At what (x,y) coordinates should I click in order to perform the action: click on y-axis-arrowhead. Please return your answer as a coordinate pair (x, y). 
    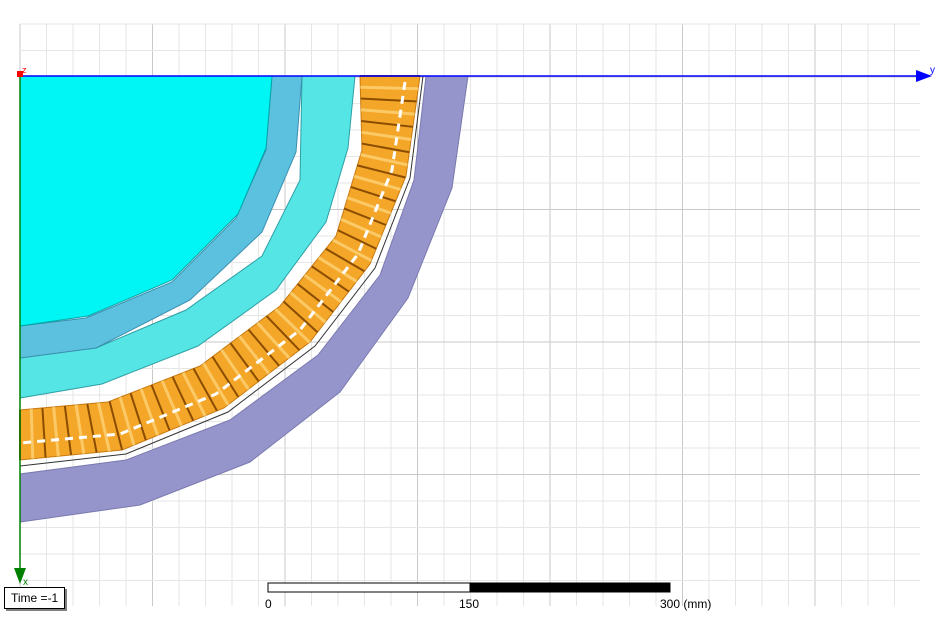
    Looking at the image, I should click on (924, 76).